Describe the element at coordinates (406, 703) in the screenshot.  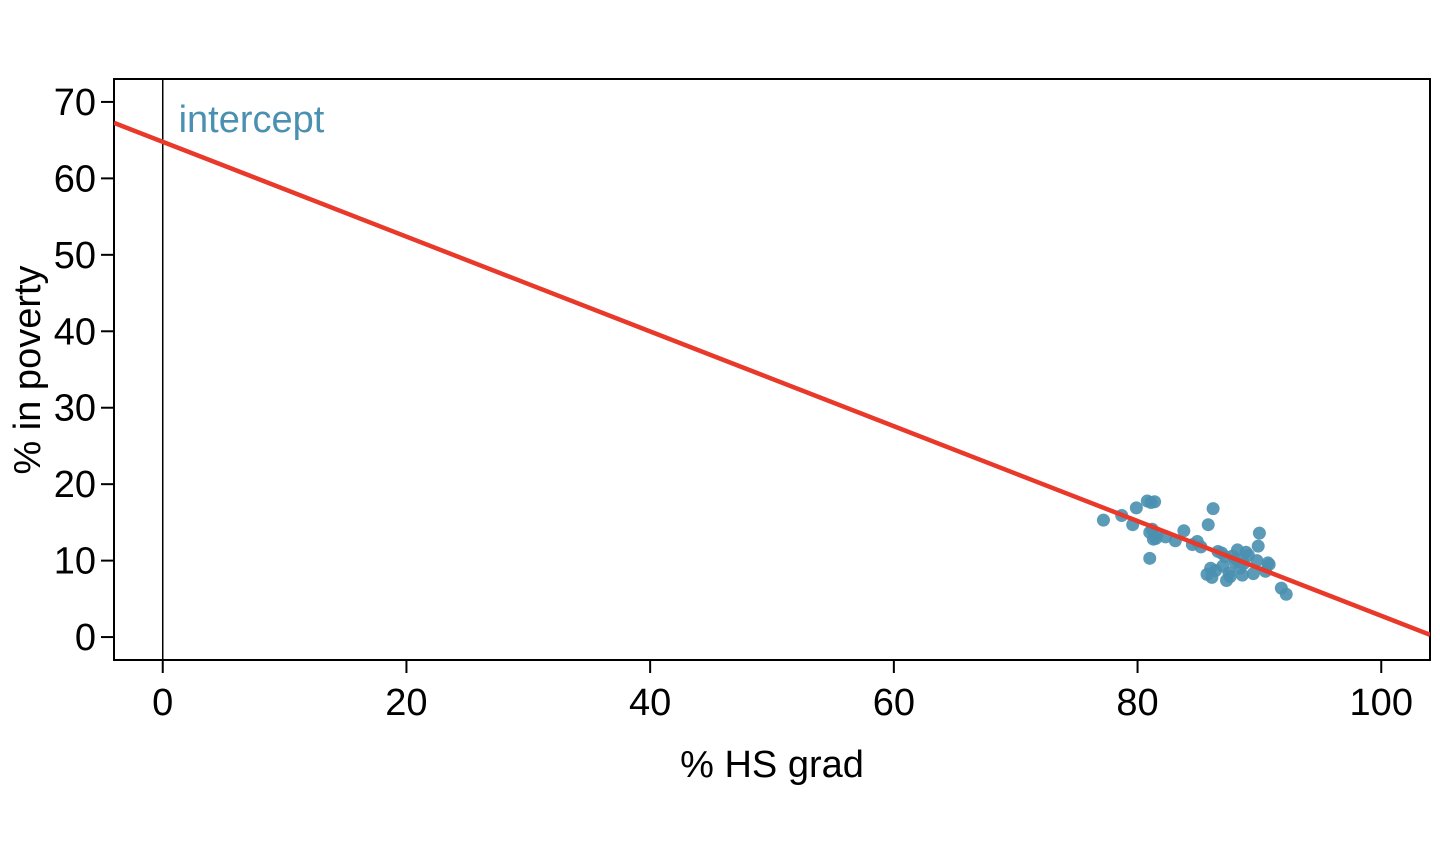
I see `x-tick-label: 20` at that location.